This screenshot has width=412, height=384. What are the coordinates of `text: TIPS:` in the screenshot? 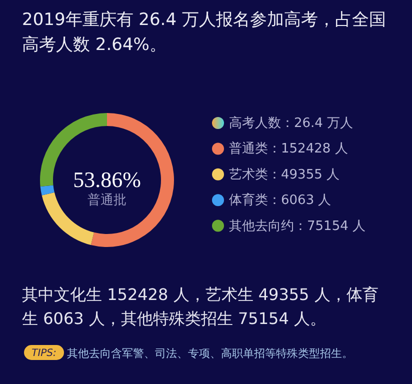 It's located at (44, 353).